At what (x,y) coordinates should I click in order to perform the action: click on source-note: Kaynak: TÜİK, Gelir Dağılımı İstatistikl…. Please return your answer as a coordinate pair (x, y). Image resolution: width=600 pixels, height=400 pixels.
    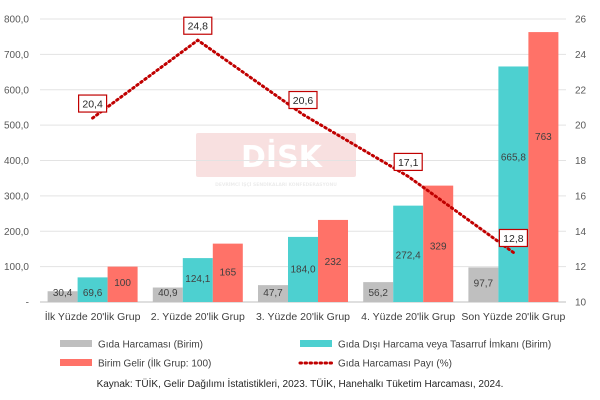
    Looking at the image, I should click on (300, 384).